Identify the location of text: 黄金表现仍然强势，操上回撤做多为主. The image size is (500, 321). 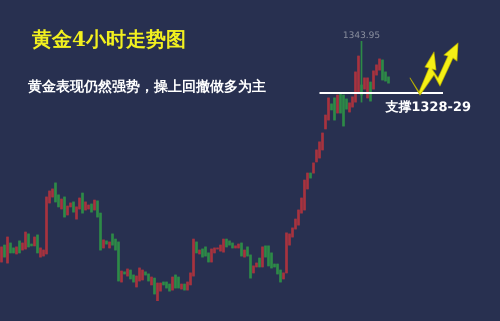
(147, 87).